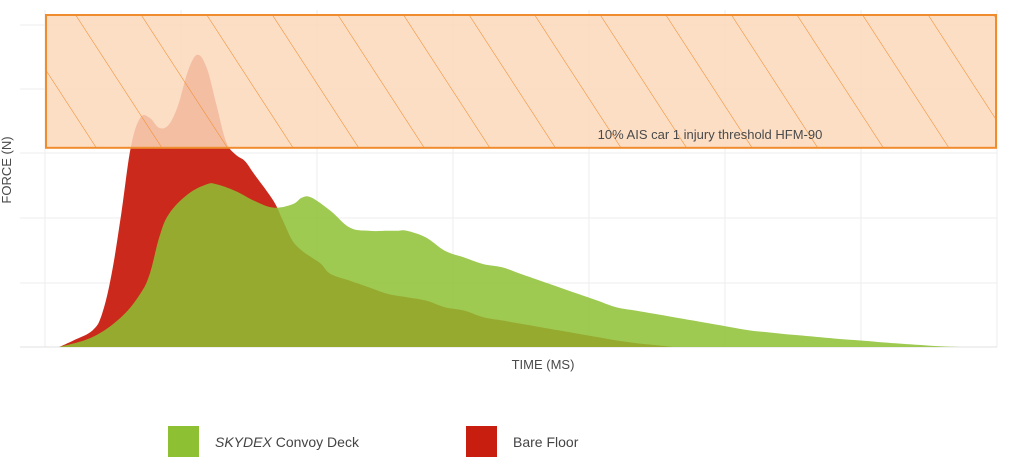  I want to click on legend-swatch-bare-floor, so click(481, 441).